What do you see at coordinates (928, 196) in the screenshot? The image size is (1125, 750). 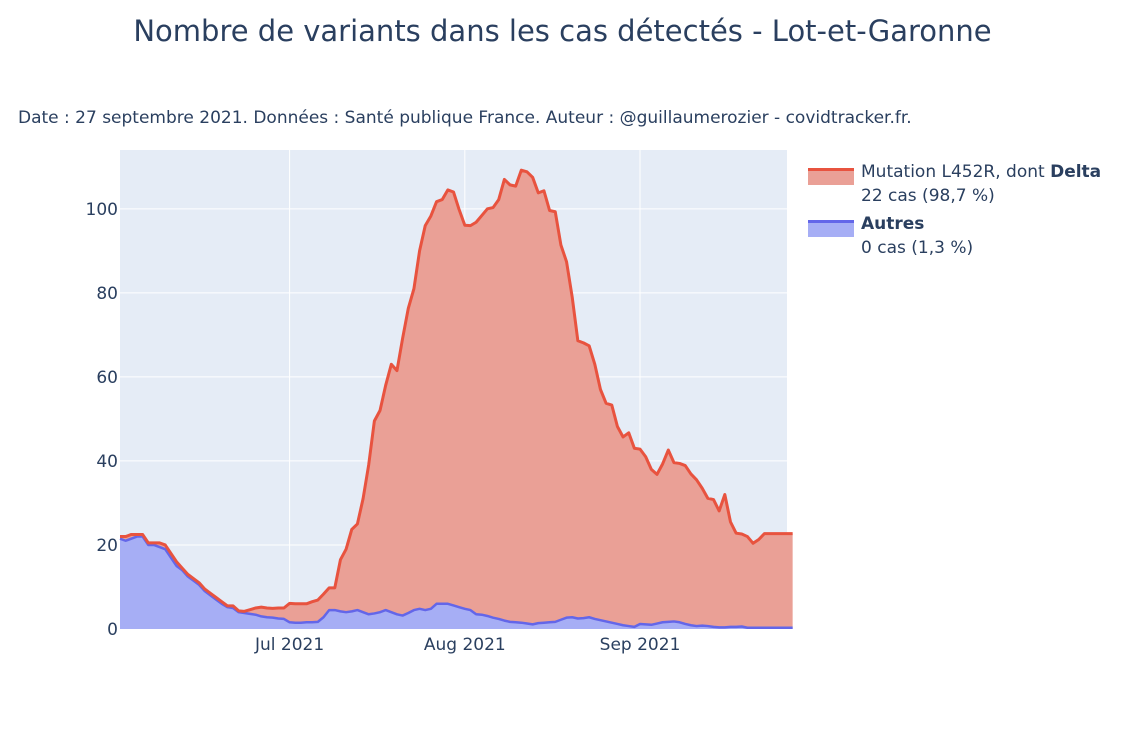 I see `legend-detail: 22 cas (98,7 %)` at bounding box center [928, 196].